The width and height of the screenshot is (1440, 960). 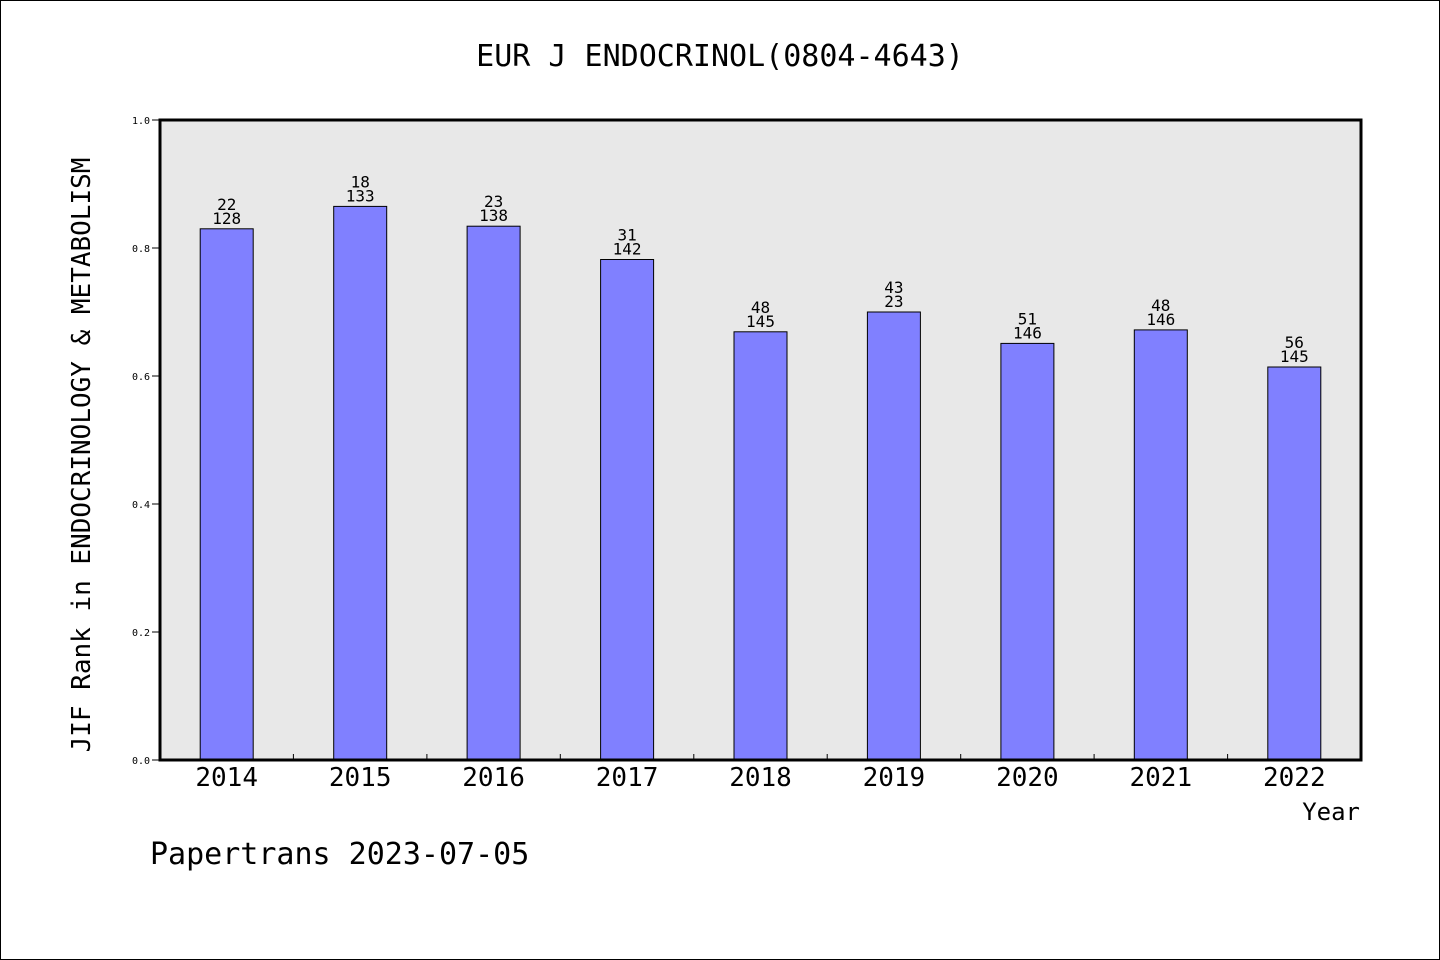 I want to click on bar-total-label-2021: 146, so click(x=1160, y=319).